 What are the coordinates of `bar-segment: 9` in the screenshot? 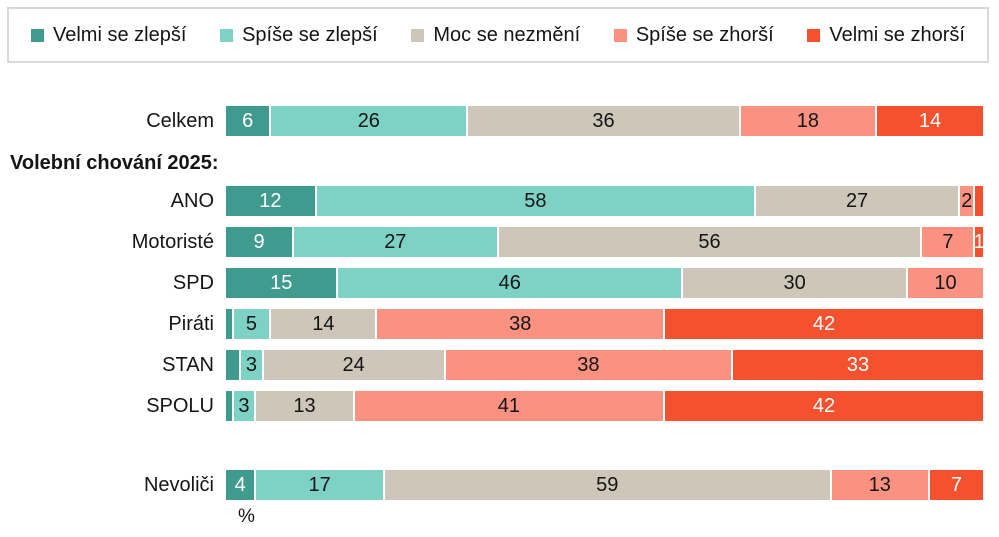 It's located at (260, 242).